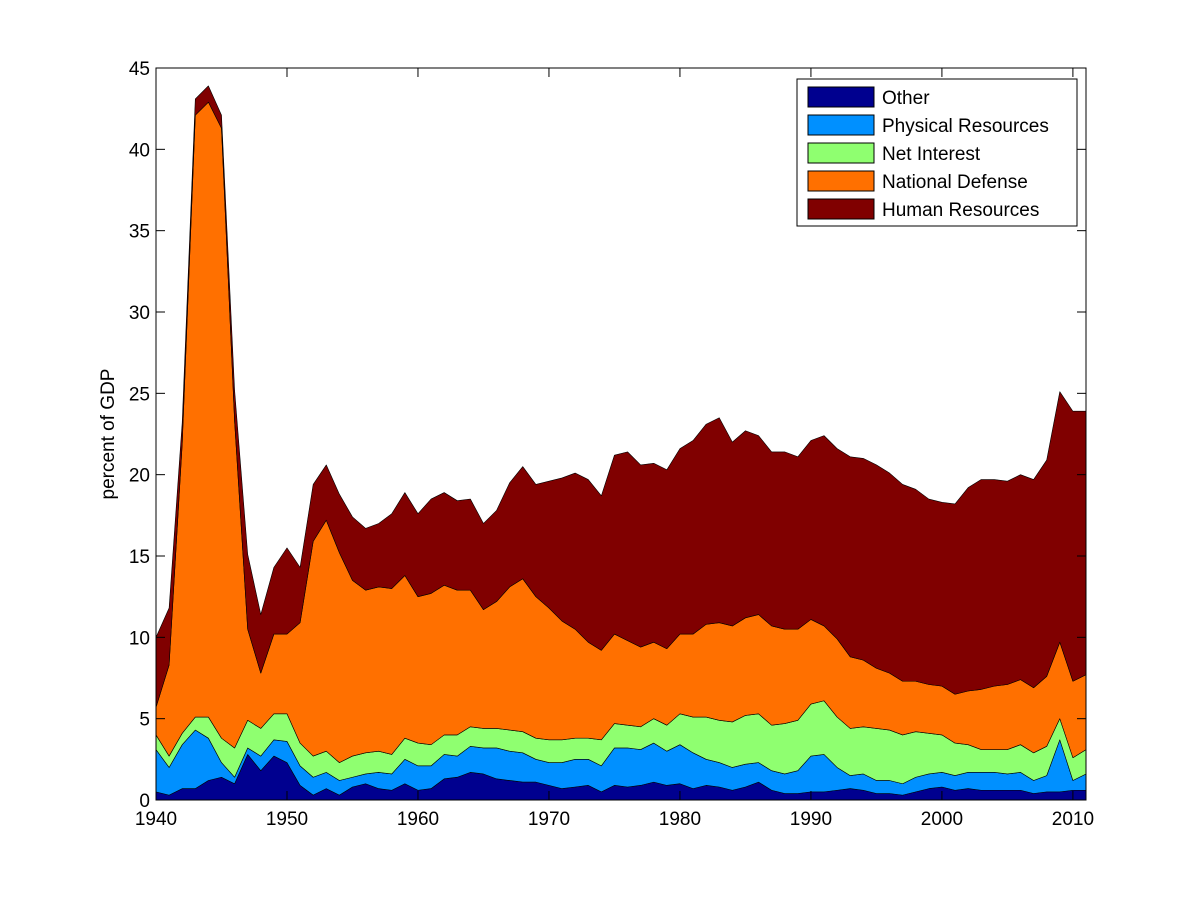 This screenshot has width=1200, height=900. What do you see at coordinates (680, 819) in the screenshot?
I see `x-tick-label: 1980` at bounding box center [680, 819].